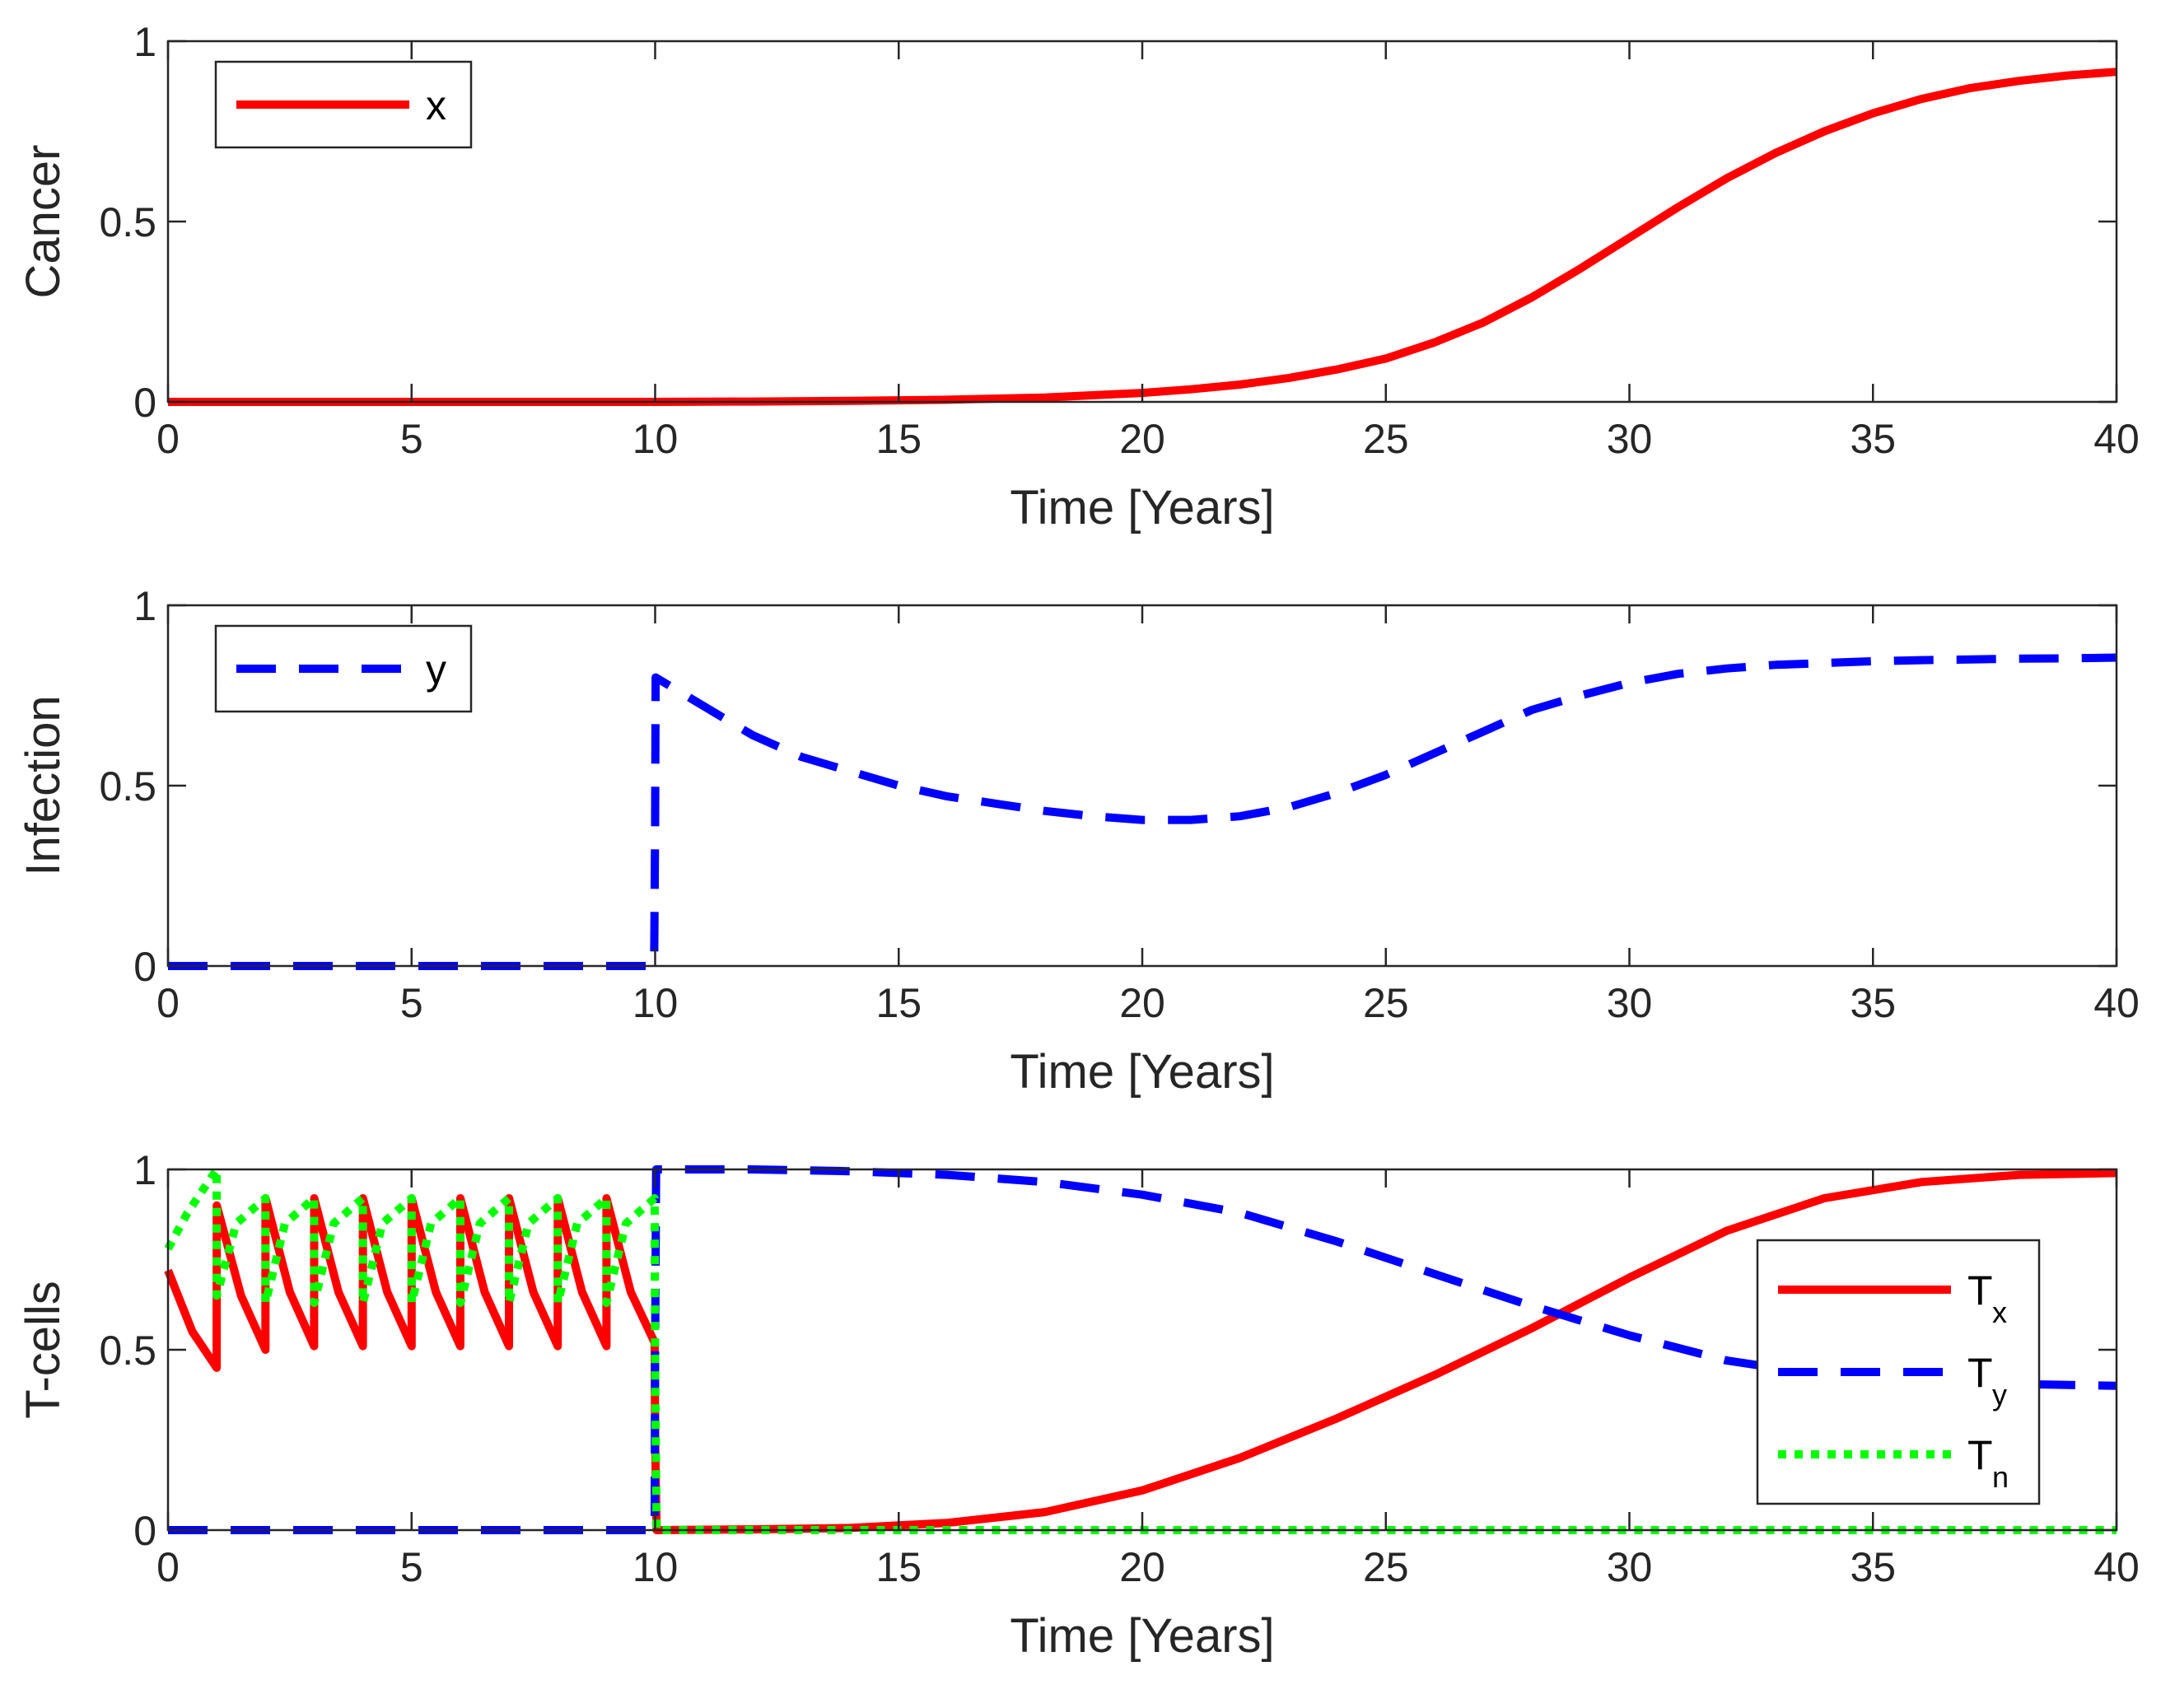 The height and width of the screenshot is (1708, 2161). What do you see at coordinates (43, 785) in the screenshot?
I see `y-axis-title: Infection` at bounding box center [43, 785].